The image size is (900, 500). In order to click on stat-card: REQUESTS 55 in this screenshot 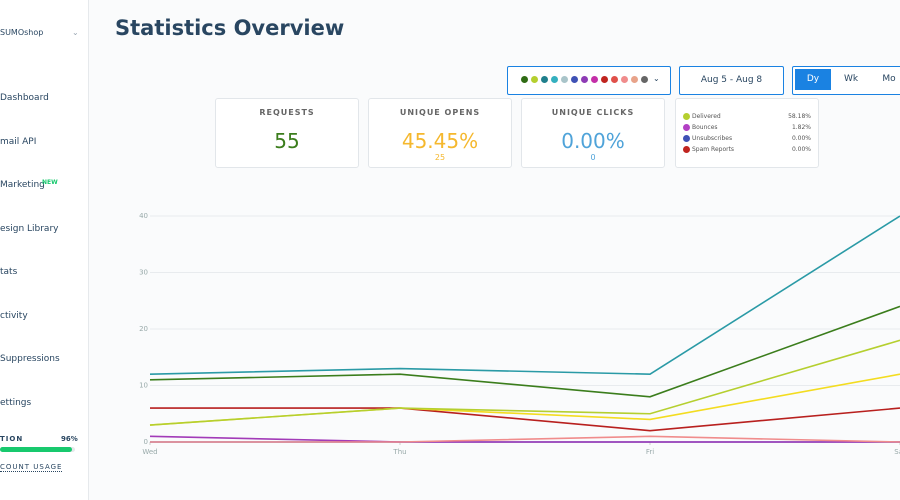, I will do `click(287, 133)`.